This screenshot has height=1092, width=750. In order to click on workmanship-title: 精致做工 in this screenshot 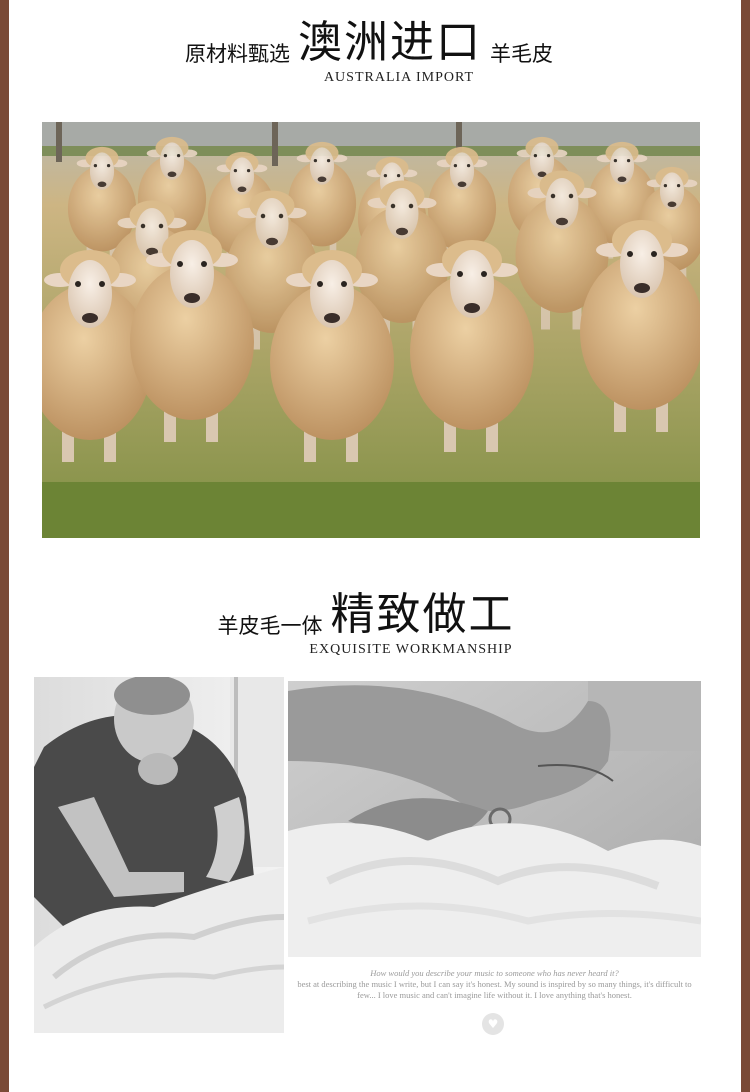, I will do `click(422, 614)`.